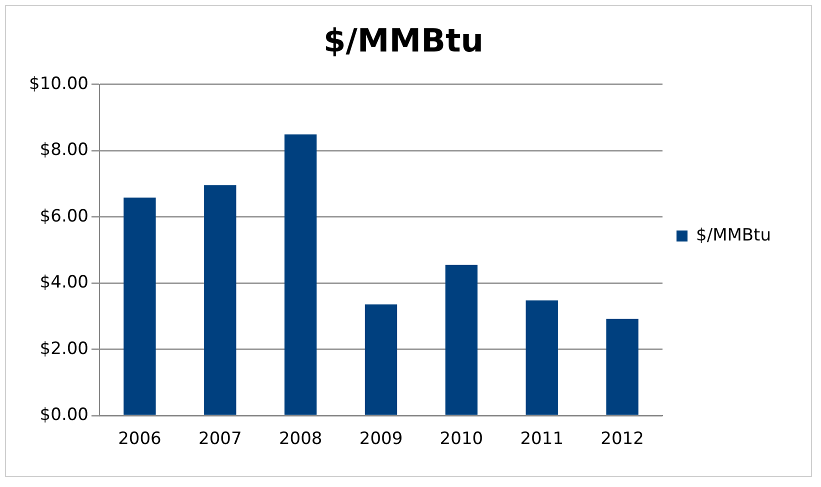  I want to click on legend-label: $/MMBtu, so click(734, 235).